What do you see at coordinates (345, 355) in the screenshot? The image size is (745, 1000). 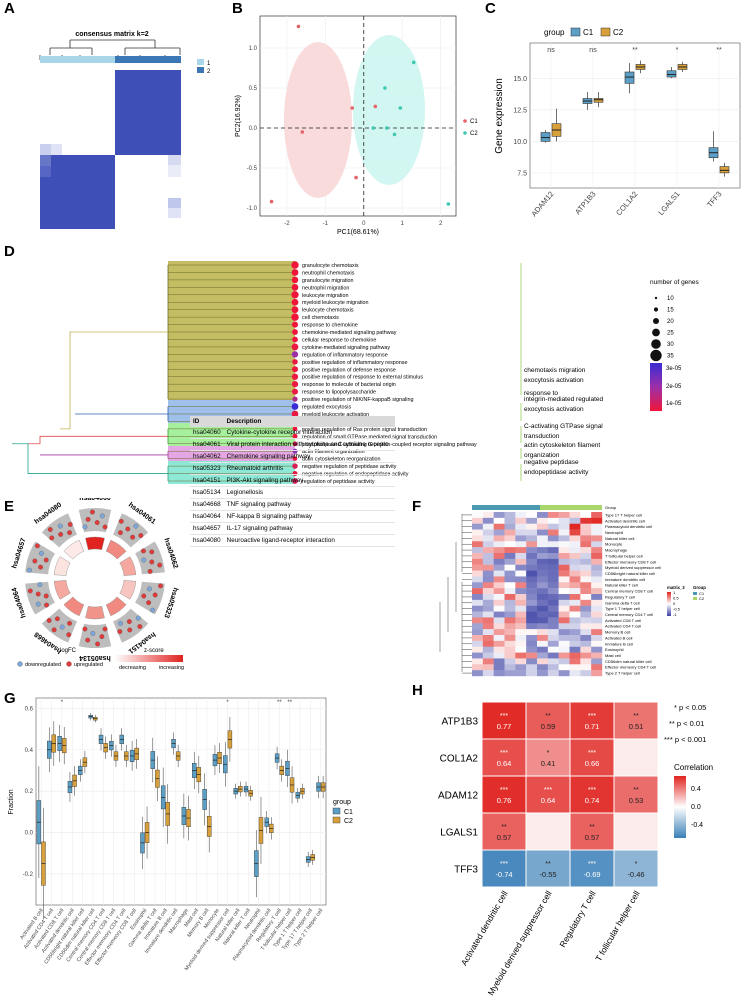 I see `panel-d-term-label: regulation of inflammatory response` at bounding box center [345, 355].